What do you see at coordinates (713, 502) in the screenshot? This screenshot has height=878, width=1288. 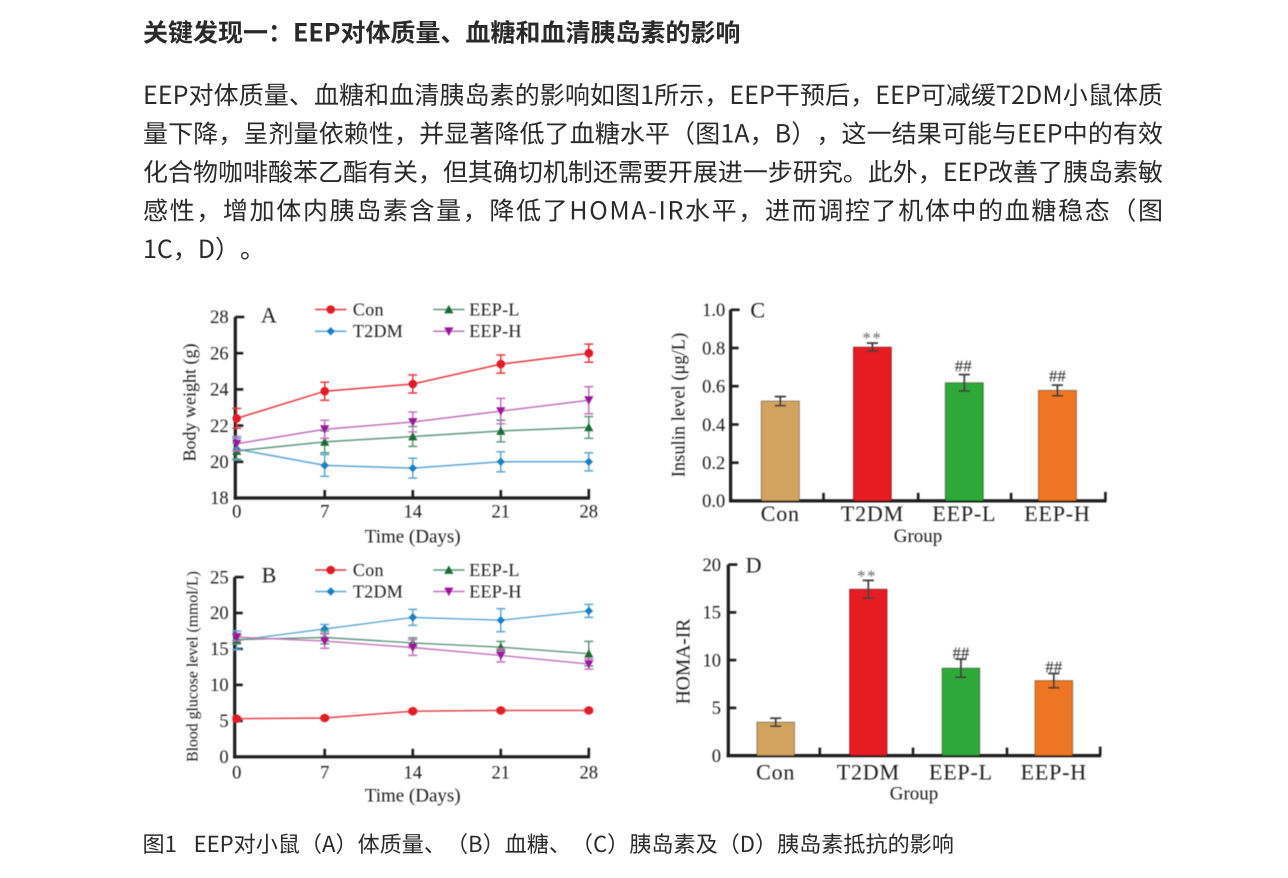 I see `svg-text: 0.0` at bounding box center [713, 502].